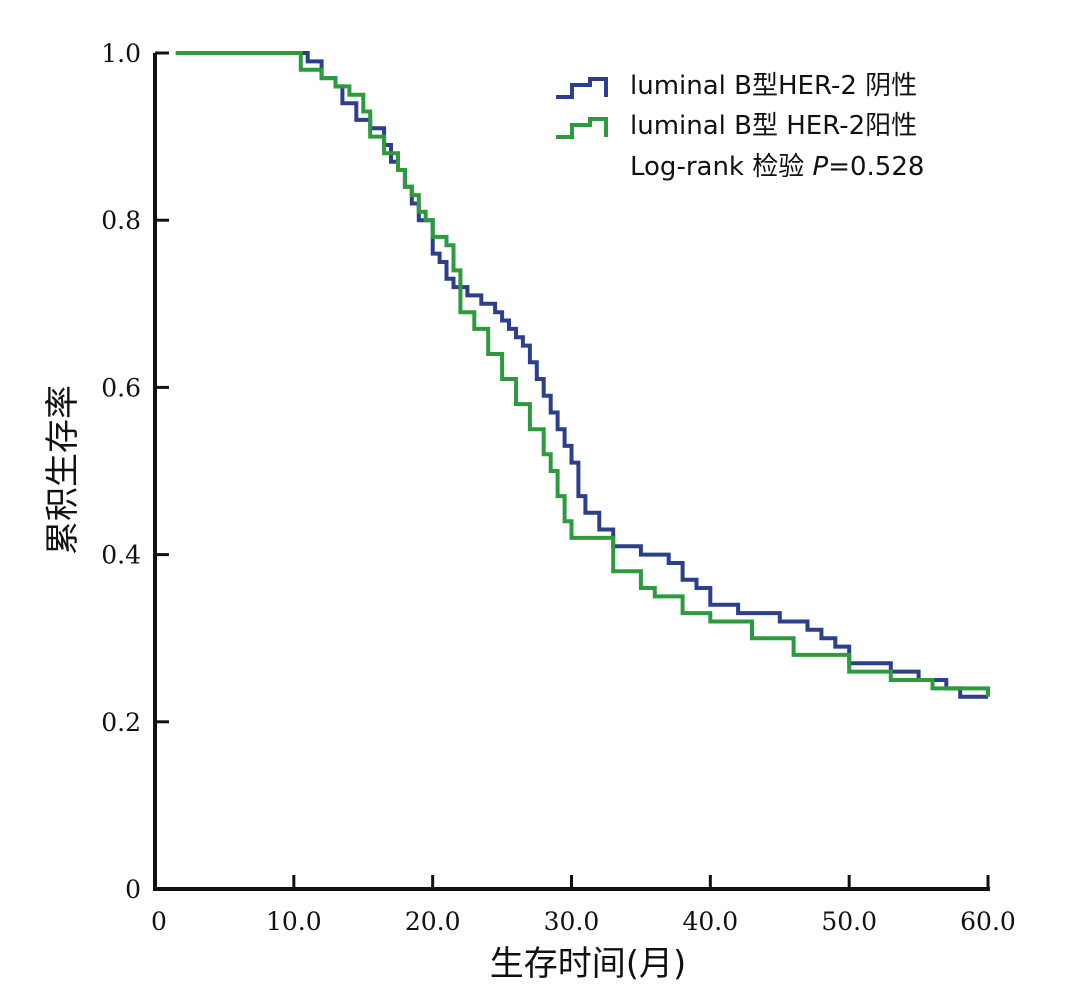 This screenshot has width=1080, height=988. Describe the element at coordinates (121, 220) in the screenshot. I see `y-tick-label: 0.8` at that location.